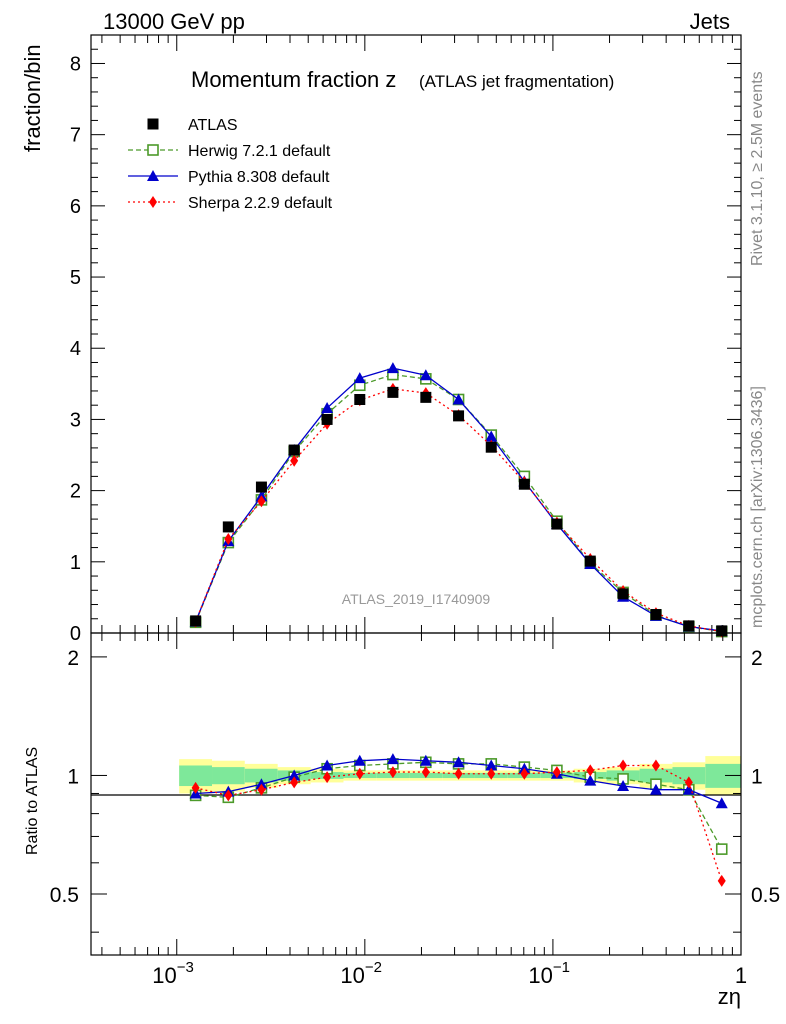 This screenshot has height=1024, width=786. I want to click on main-plot-title: Momentum fraction z, so click(293, 79).